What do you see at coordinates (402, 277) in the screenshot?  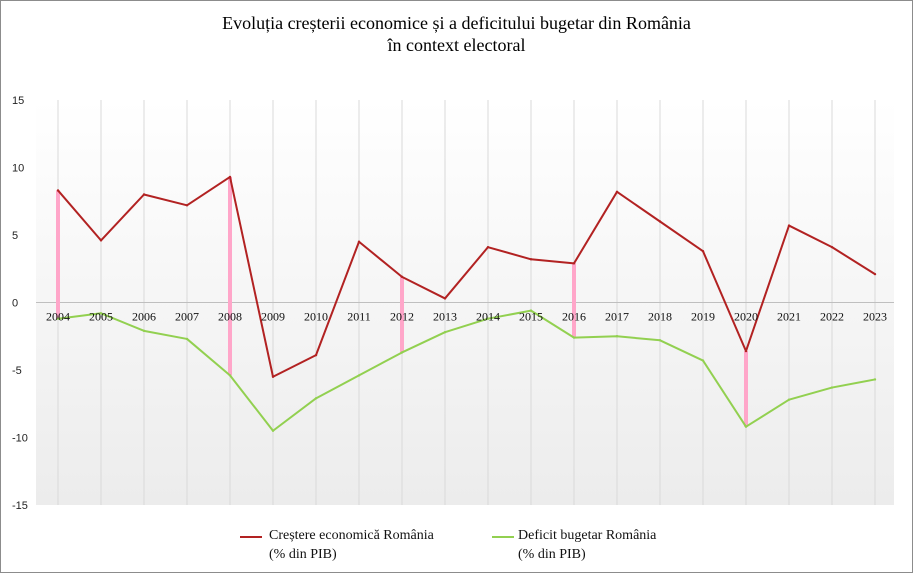 I see `data-point-s1-2012` at bounding box center [402, 277].